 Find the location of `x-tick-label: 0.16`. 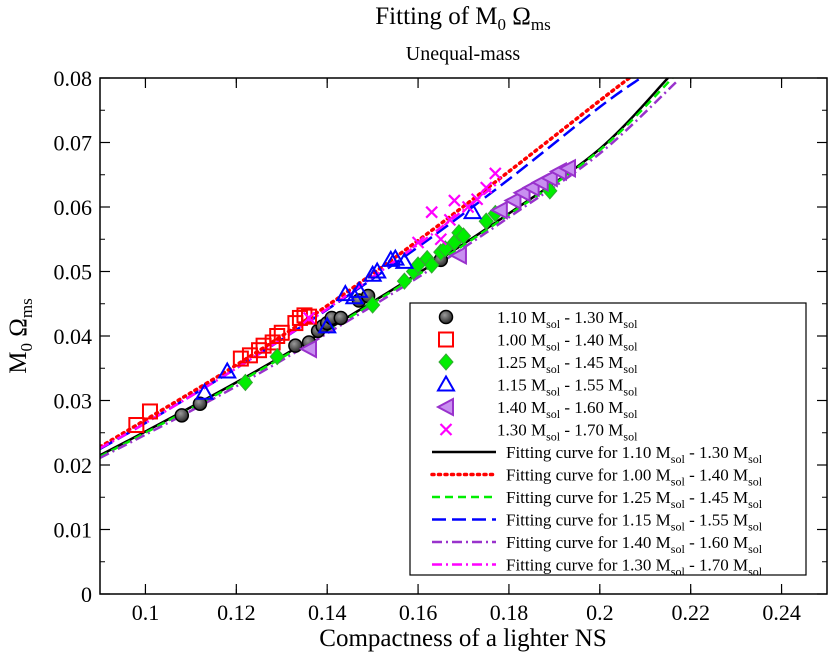

x-tick-label: 0.16 is located at coordinates (418, 612).